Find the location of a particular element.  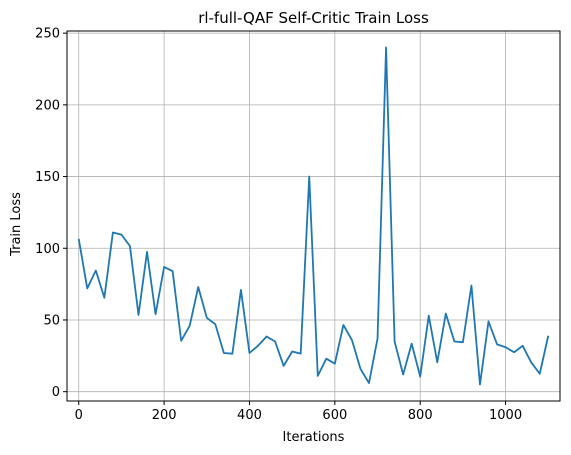

y-tick-label: 100 is located at coordinates (47, 249).